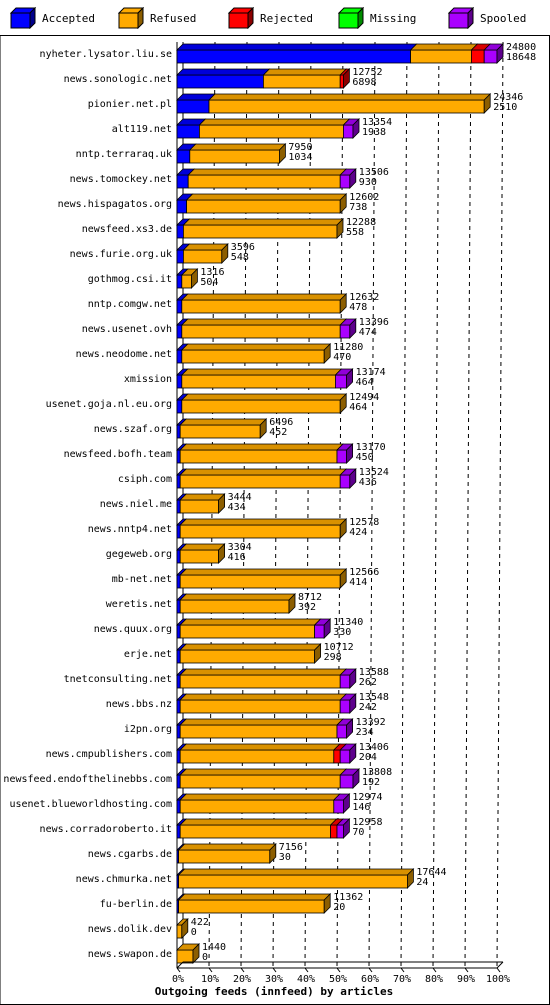 This screenshot has height=1005, width=550. I want to click on legend-label-accepted: Accepted, so click(68, 18).